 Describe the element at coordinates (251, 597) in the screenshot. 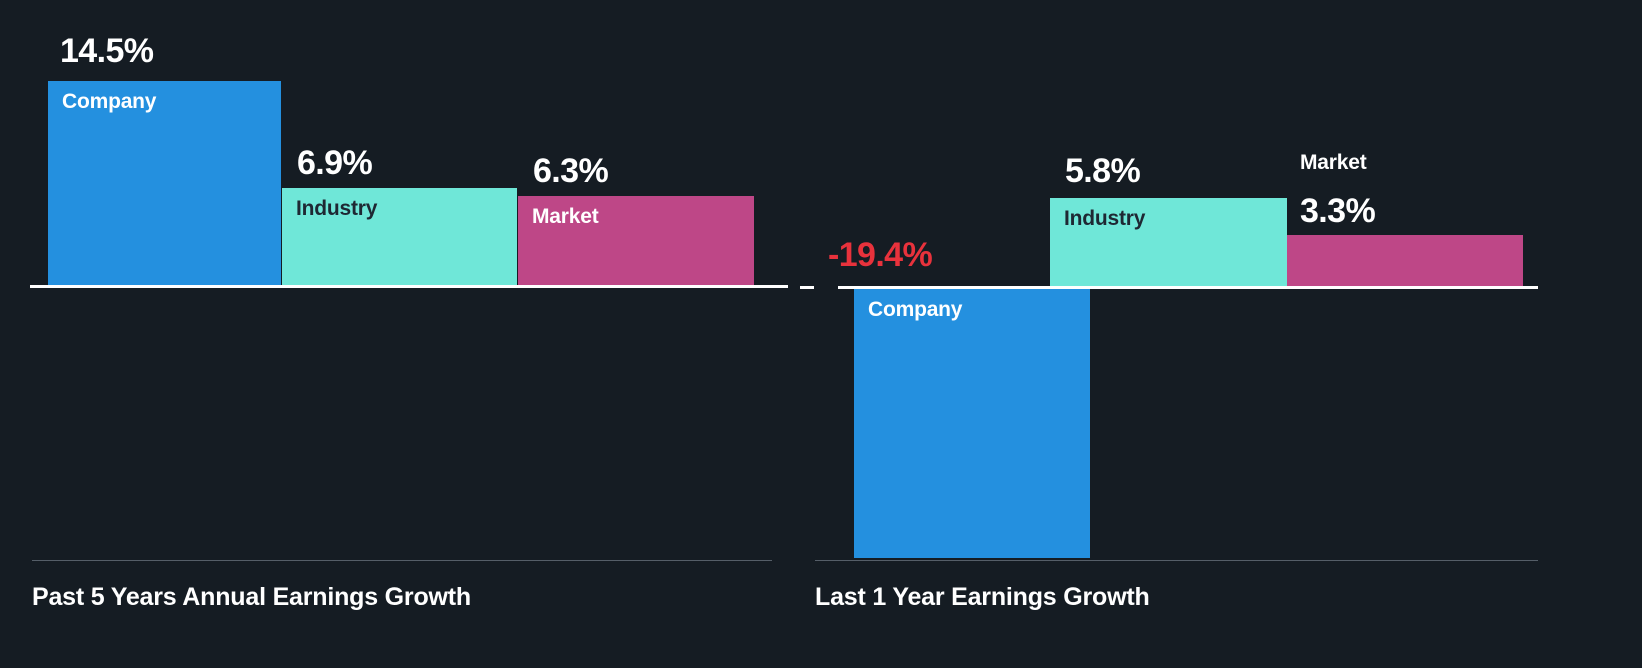

I see `chart-title-past-5-years: Past 5 Years Annual Earnings Growth` at that location.